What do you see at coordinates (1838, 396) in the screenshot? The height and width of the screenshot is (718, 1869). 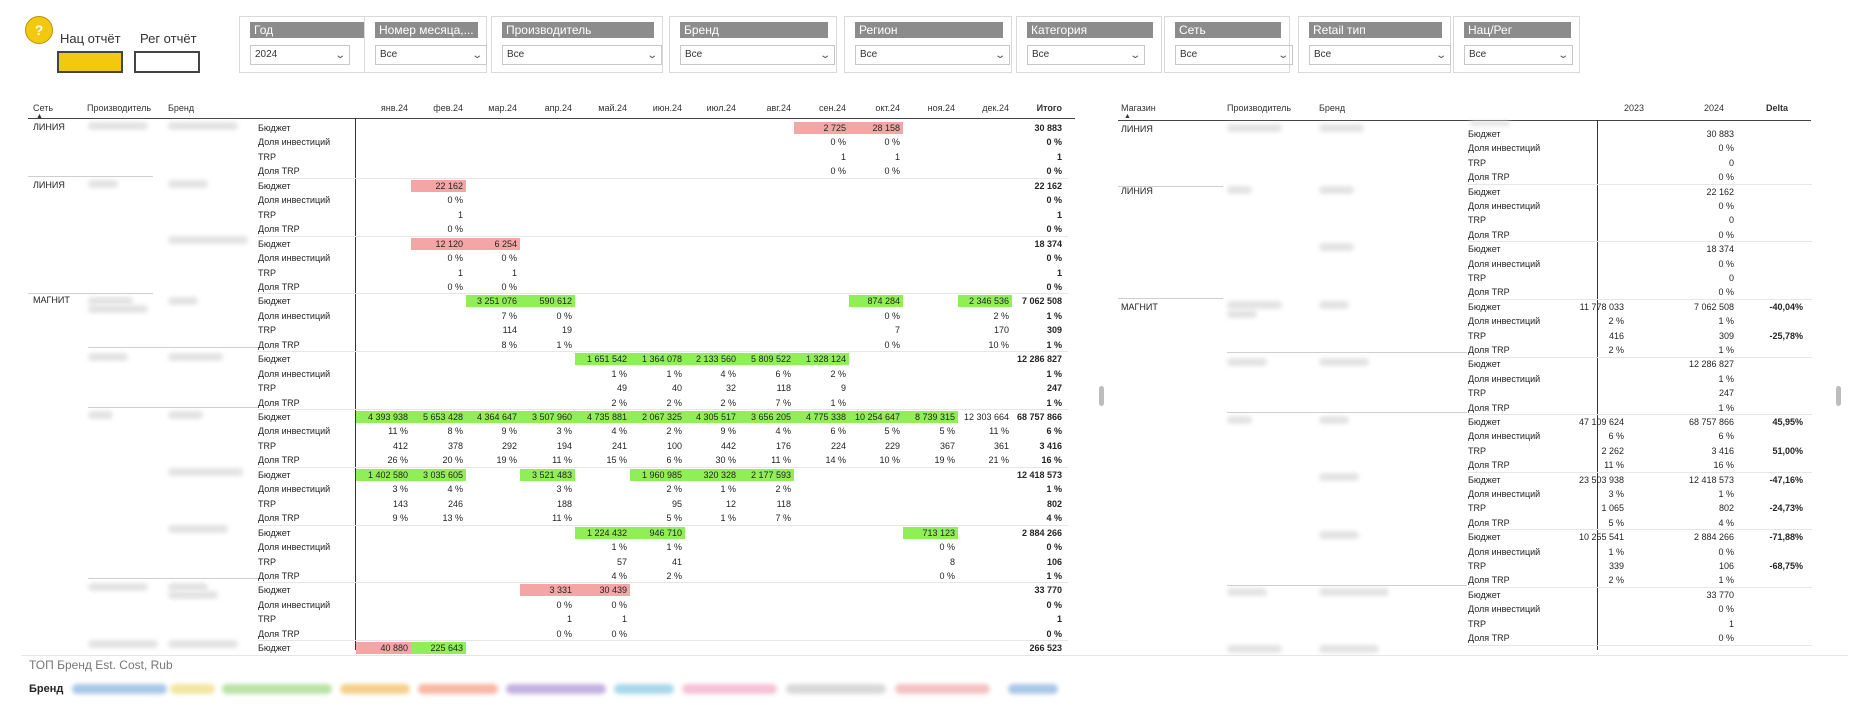 I see `right-scrollbar` at bounding box center [1838, 396].